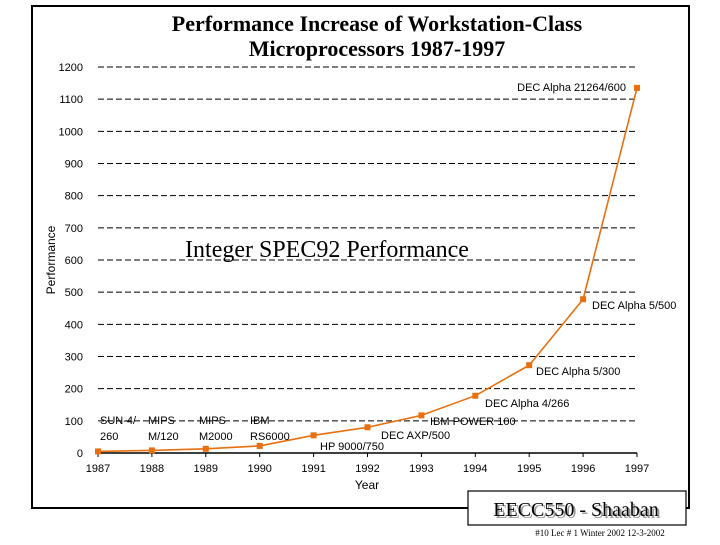 The width and height of the screenshot is (720, 545). Describe the element at coordinates (475, 469) in the screenshot. I see `x-tick-label: 1994` at that location.